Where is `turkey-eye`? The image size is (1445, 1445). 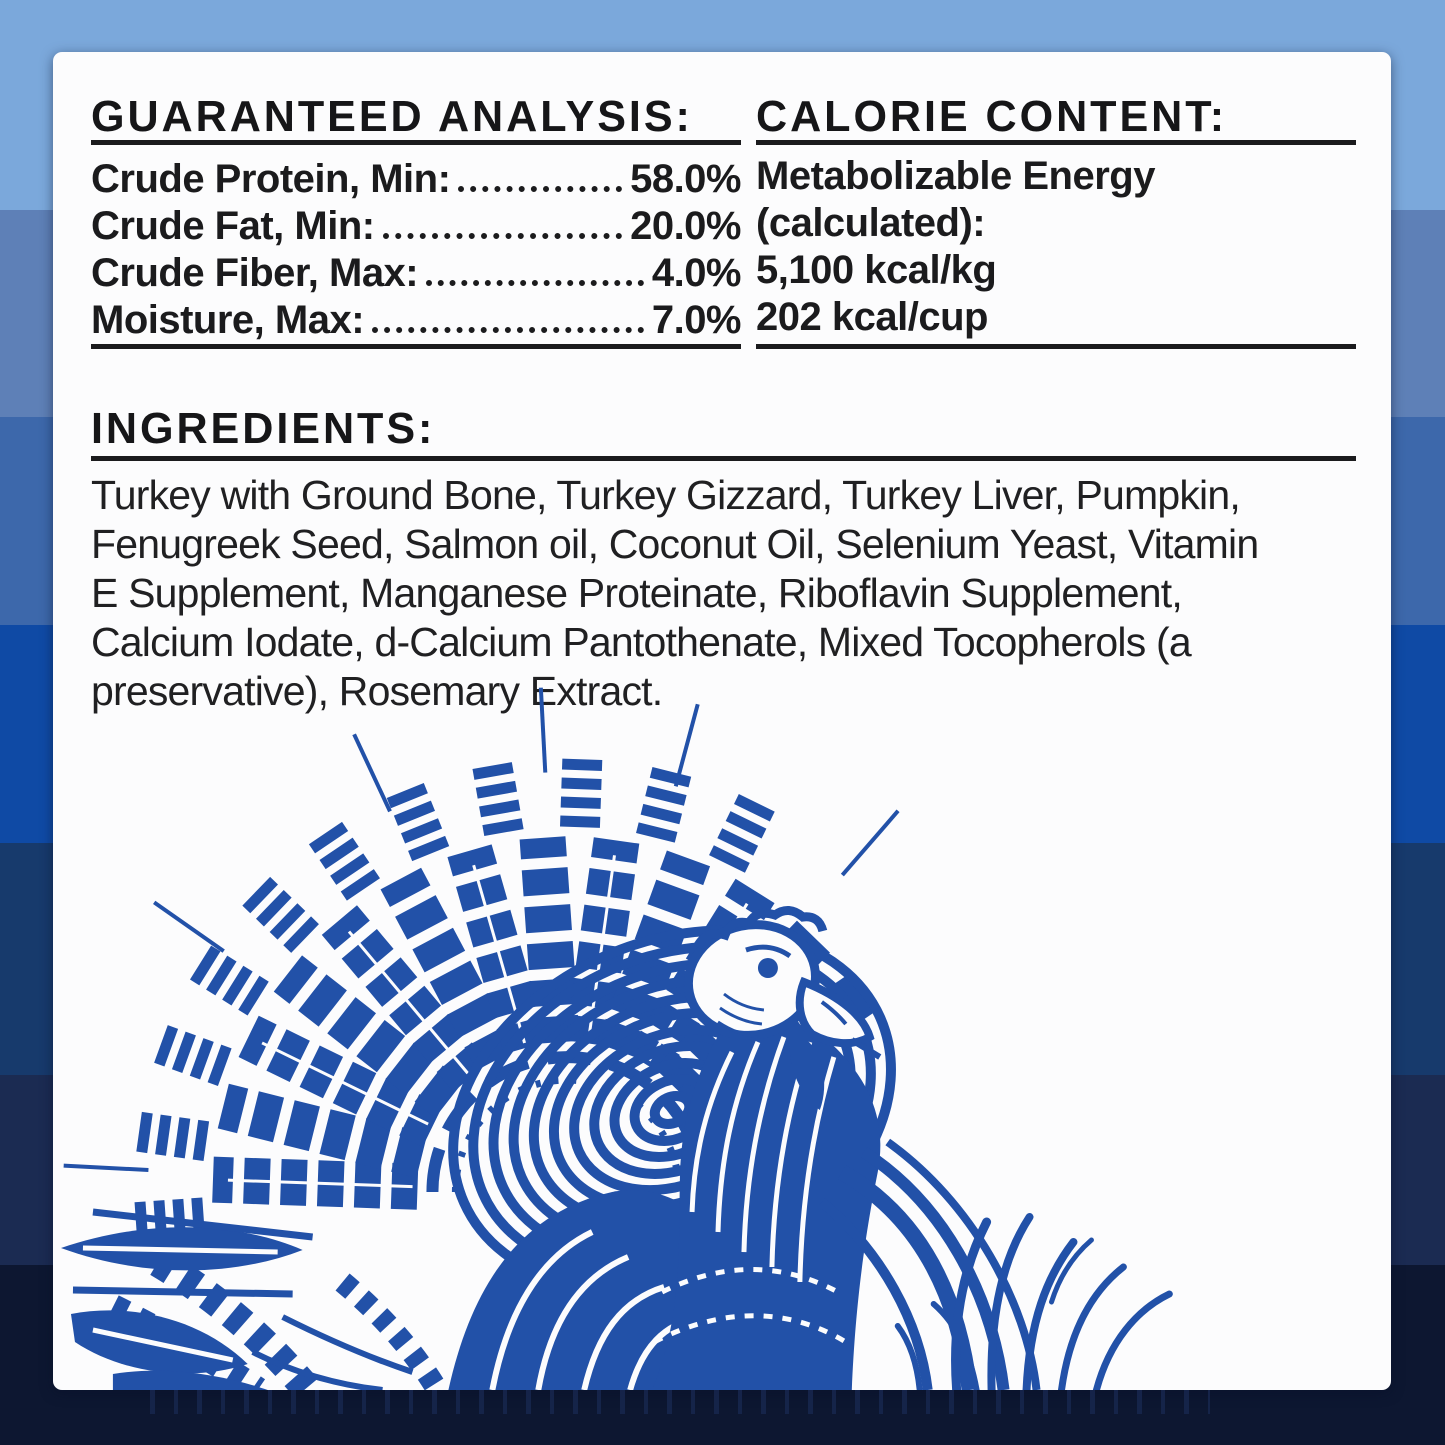
turkey-eye is located at coordinates (767, 968).